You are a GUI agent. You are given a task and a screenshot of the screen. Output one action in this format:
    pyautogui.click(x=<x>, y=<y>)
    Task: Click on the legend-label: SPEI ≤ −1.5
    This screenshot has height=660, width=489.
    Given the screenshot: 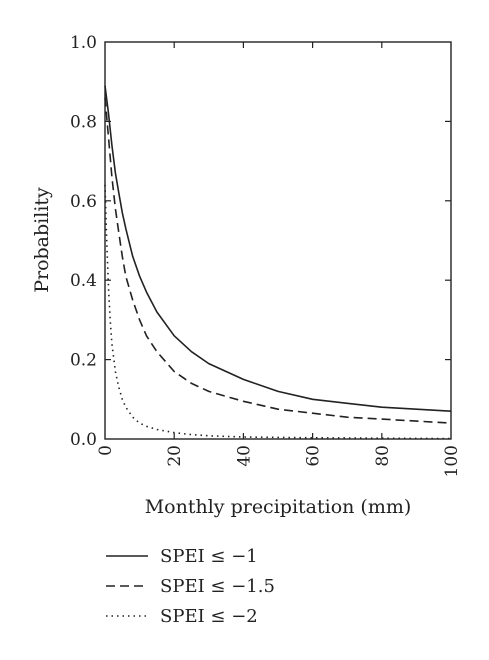 What is the action you would take?
    pyautogui.click(x=217, y=586)
    